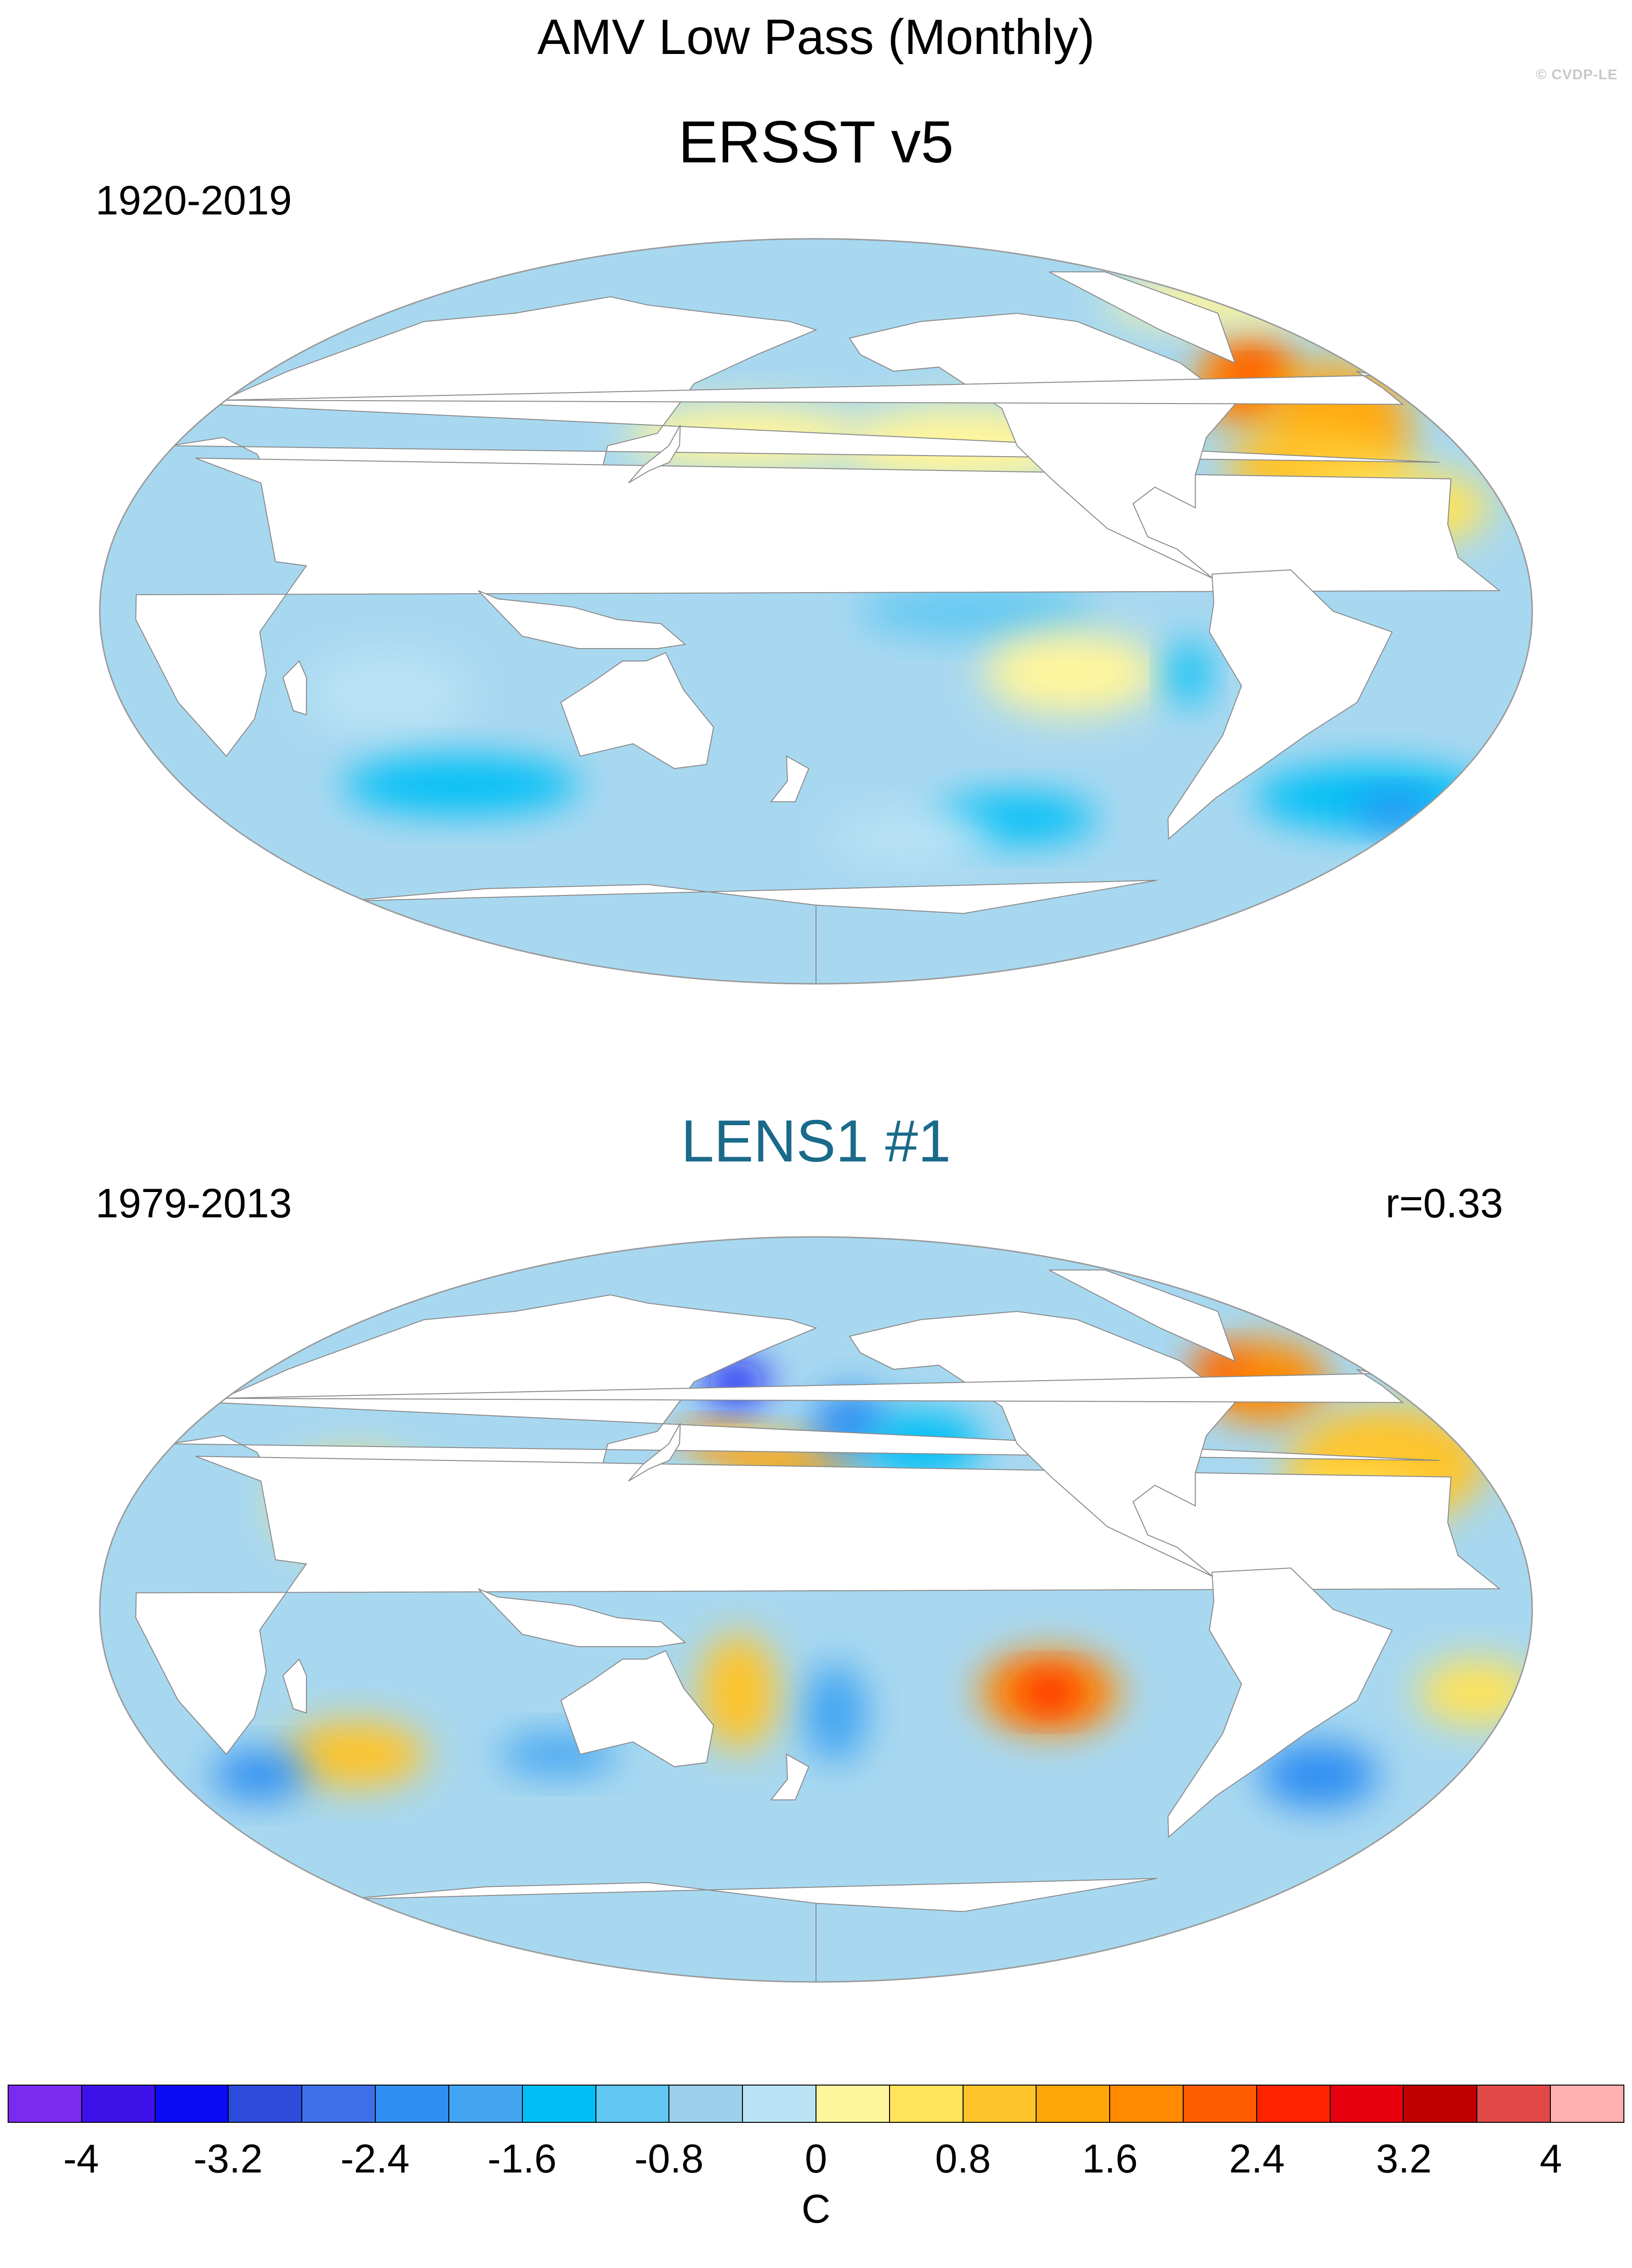 This screenshot has width=1632, height=2268. Describe the element at coordinates (1110, 2158) in the screenshot. I see `colorbar-tick-label: 1.6` at that location.